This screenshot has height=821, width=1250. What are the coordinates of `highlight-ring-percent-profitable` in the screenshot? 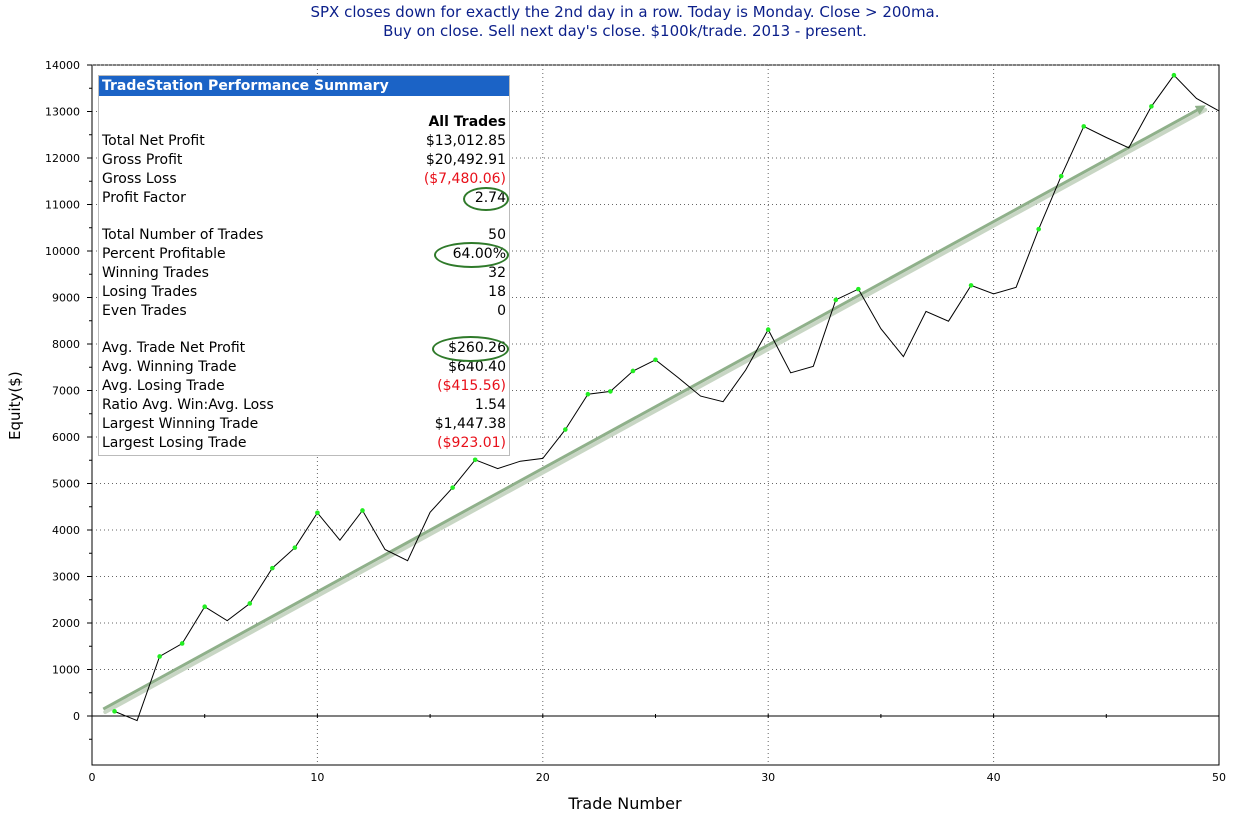 It's located at (471, 255).